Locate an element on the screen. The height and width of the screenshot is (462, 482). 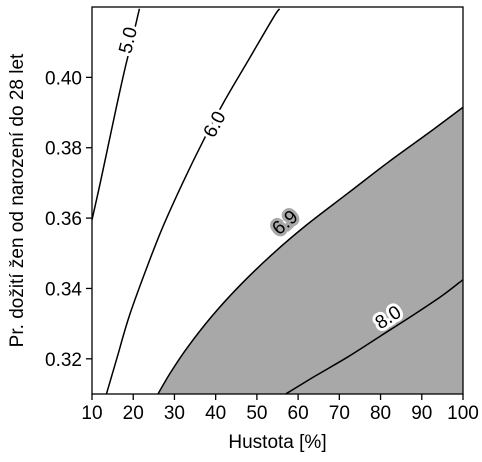
x-tick-label: 70 is located at coordinates (339, 413).